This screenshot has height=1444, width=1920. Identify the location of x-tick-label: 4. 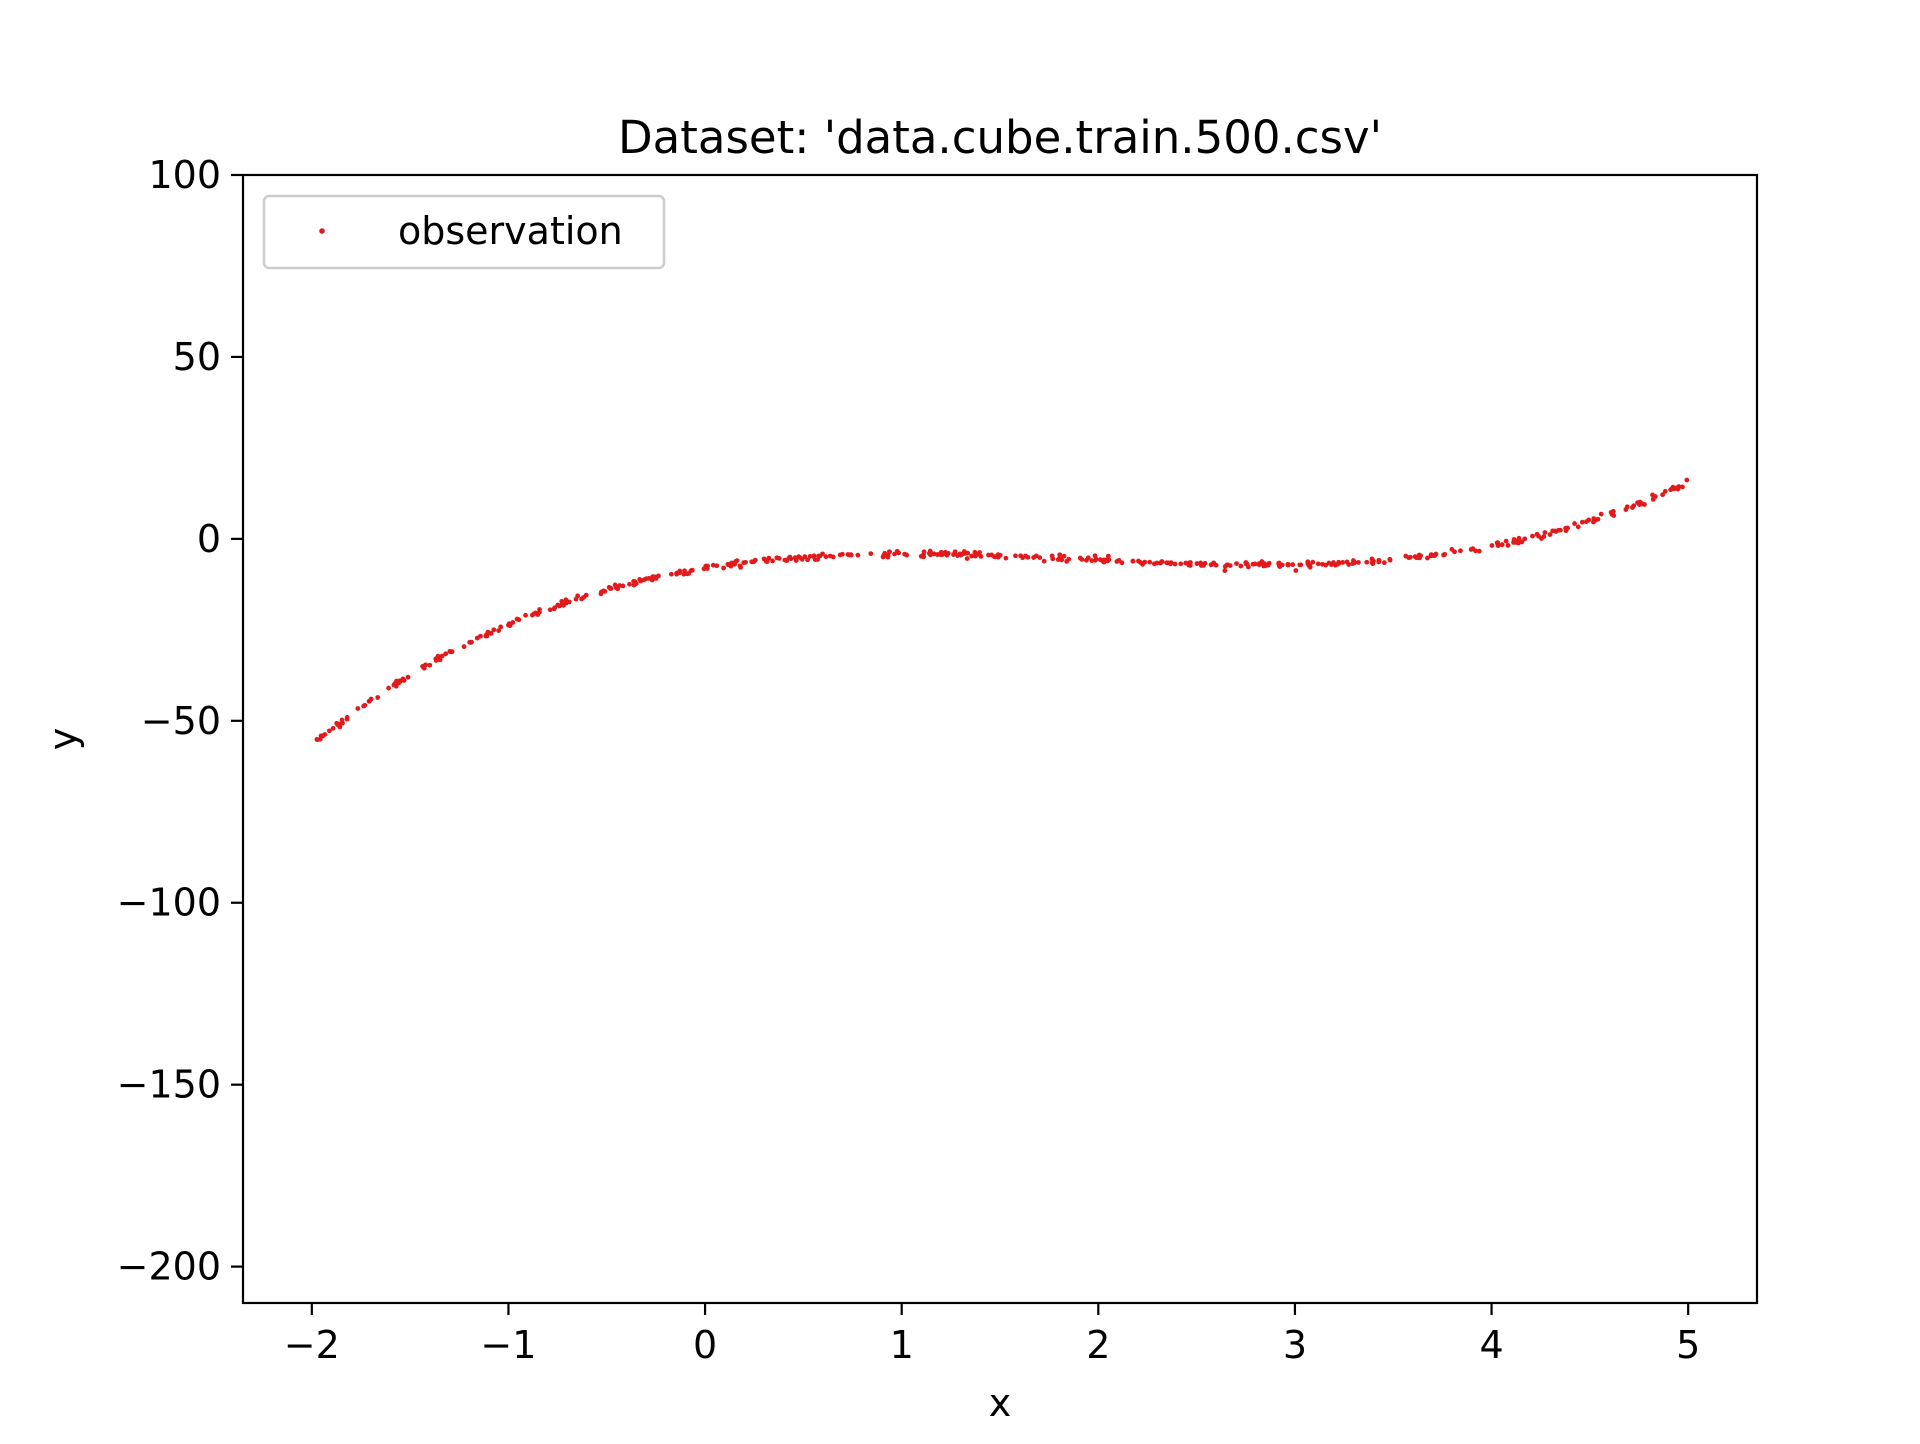
(1491, 1345).